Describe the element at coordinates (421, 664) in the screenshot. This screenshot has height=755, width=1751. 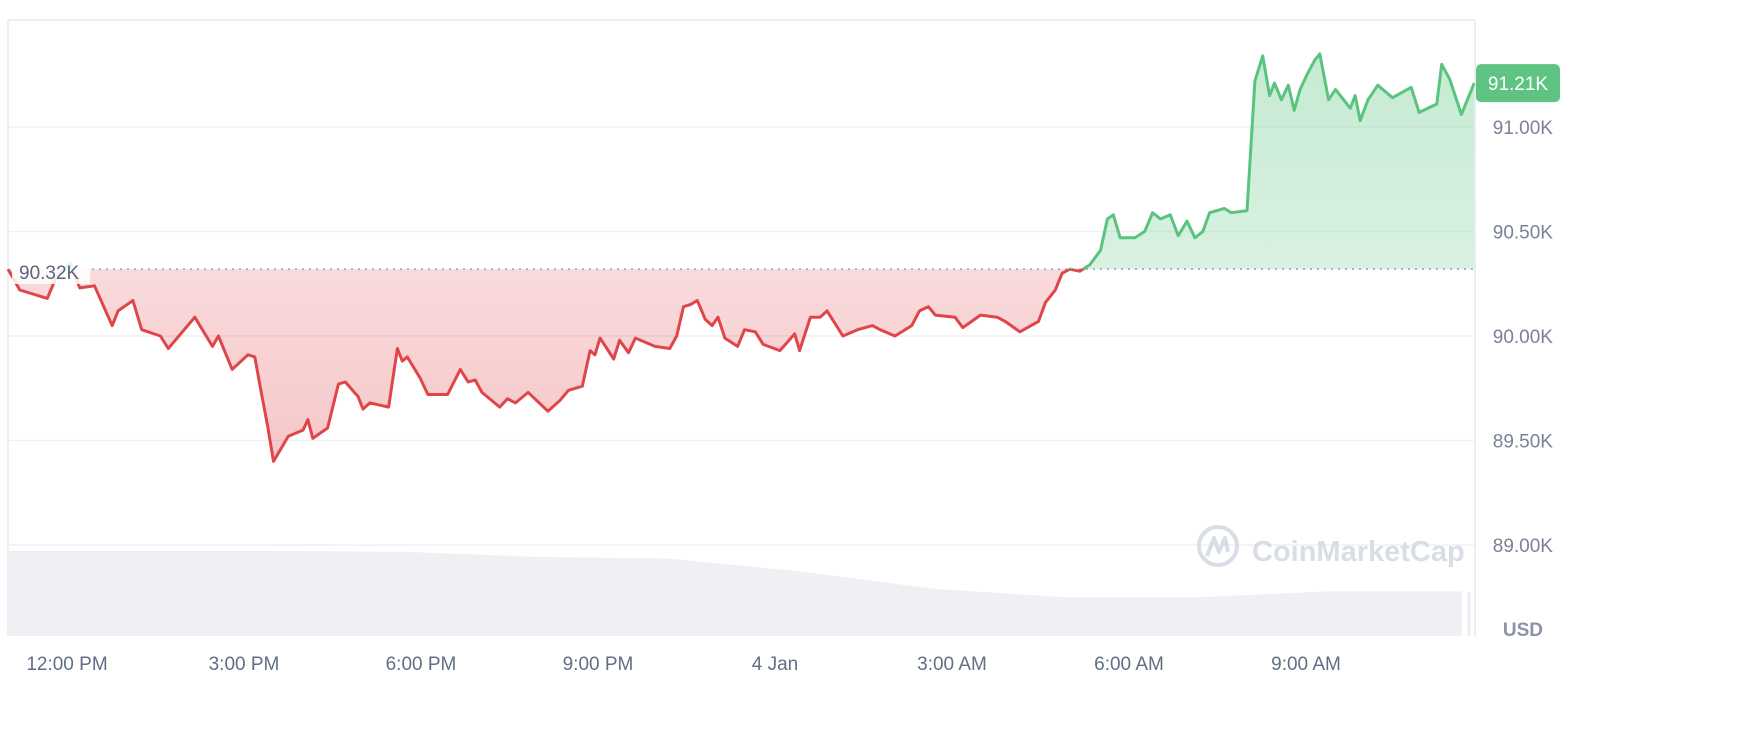
I see `x-tick-label: 6:00 PM` at that location.